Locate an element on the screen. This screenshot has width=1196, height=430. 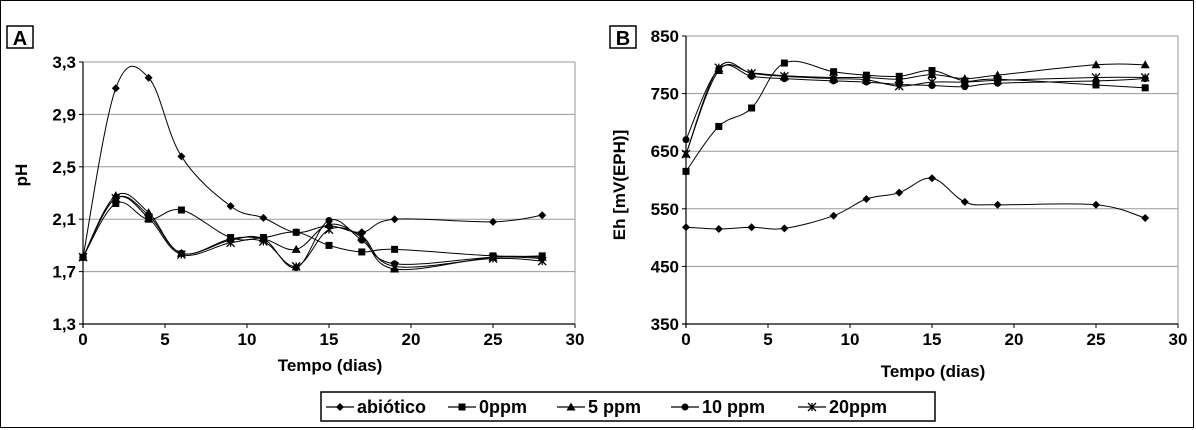
panel-b-y-tick-label: 550 is located at coordinates (665, 209).